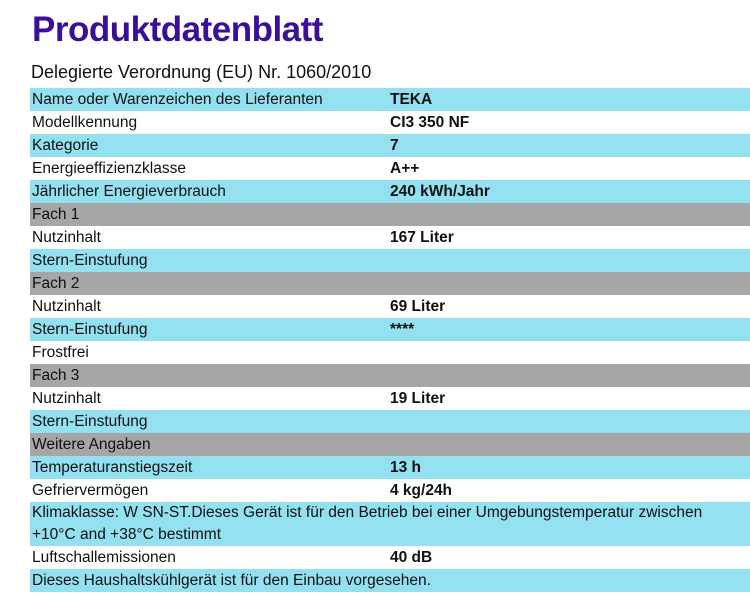  What do you see at coordinates (56, 214) in the screenshot?
I see `row-label: Fach 1` at bounding box center [56, 214].